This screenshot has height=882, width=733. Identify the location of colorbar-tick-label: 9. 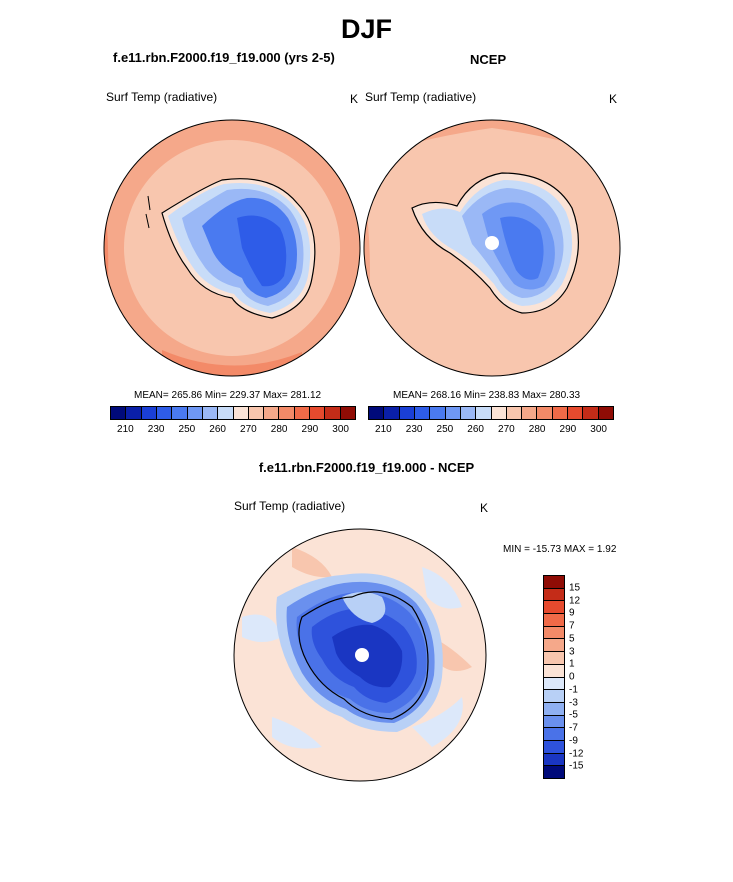
(572, 613).